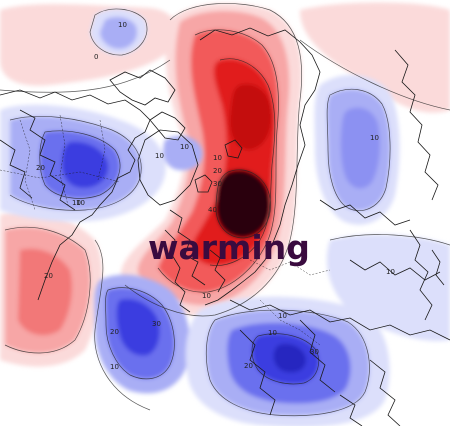 This screenshot has width=450, height=426. Describe the element at coordinates (96, 57) in the screenshot. I see `contour-label: 0` at that location.